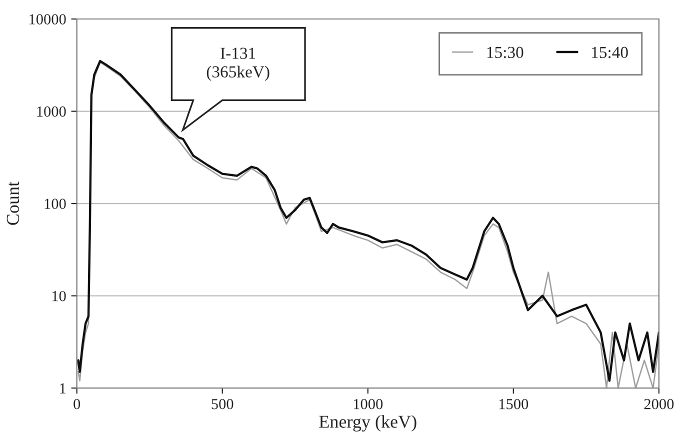 This screenshot has width=680, height=442. I want to click on legend-label: 15:30, so click(505, 52).